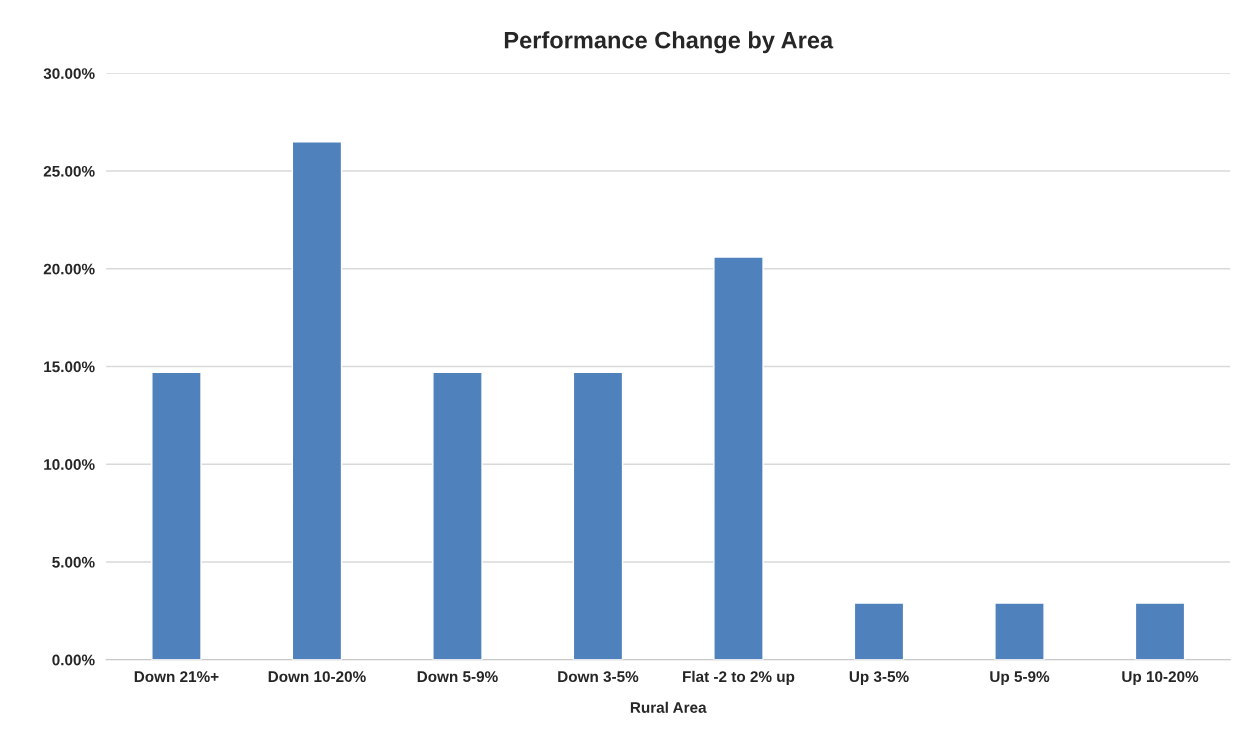  What do you see at coordinates (739, 678) in the screenshot?
I see `x-tick-label: Flat -2 to 2% up` at bounding box center [739, 678].